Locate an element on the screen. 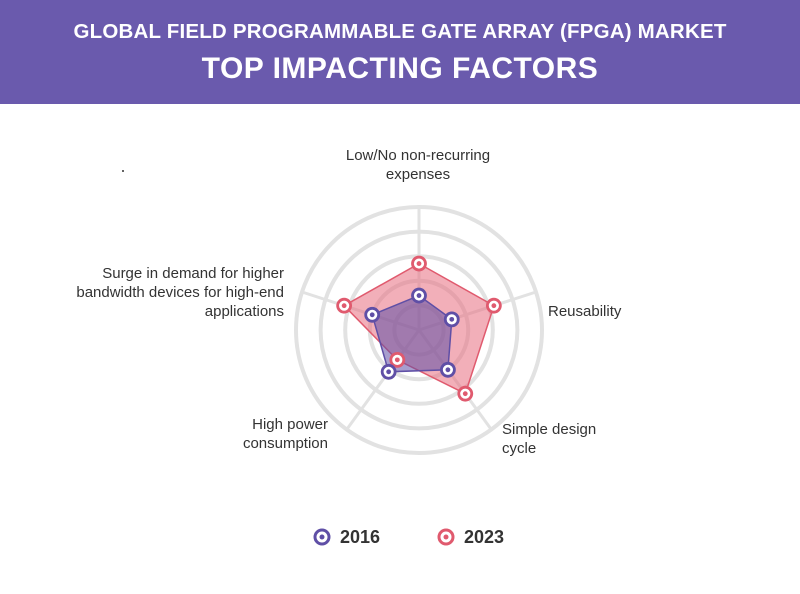 Image resolution: width=800 pixels, height=594 pixels. axis-label-simple-design: Simple design cycle is located at coordinates (549, 439).